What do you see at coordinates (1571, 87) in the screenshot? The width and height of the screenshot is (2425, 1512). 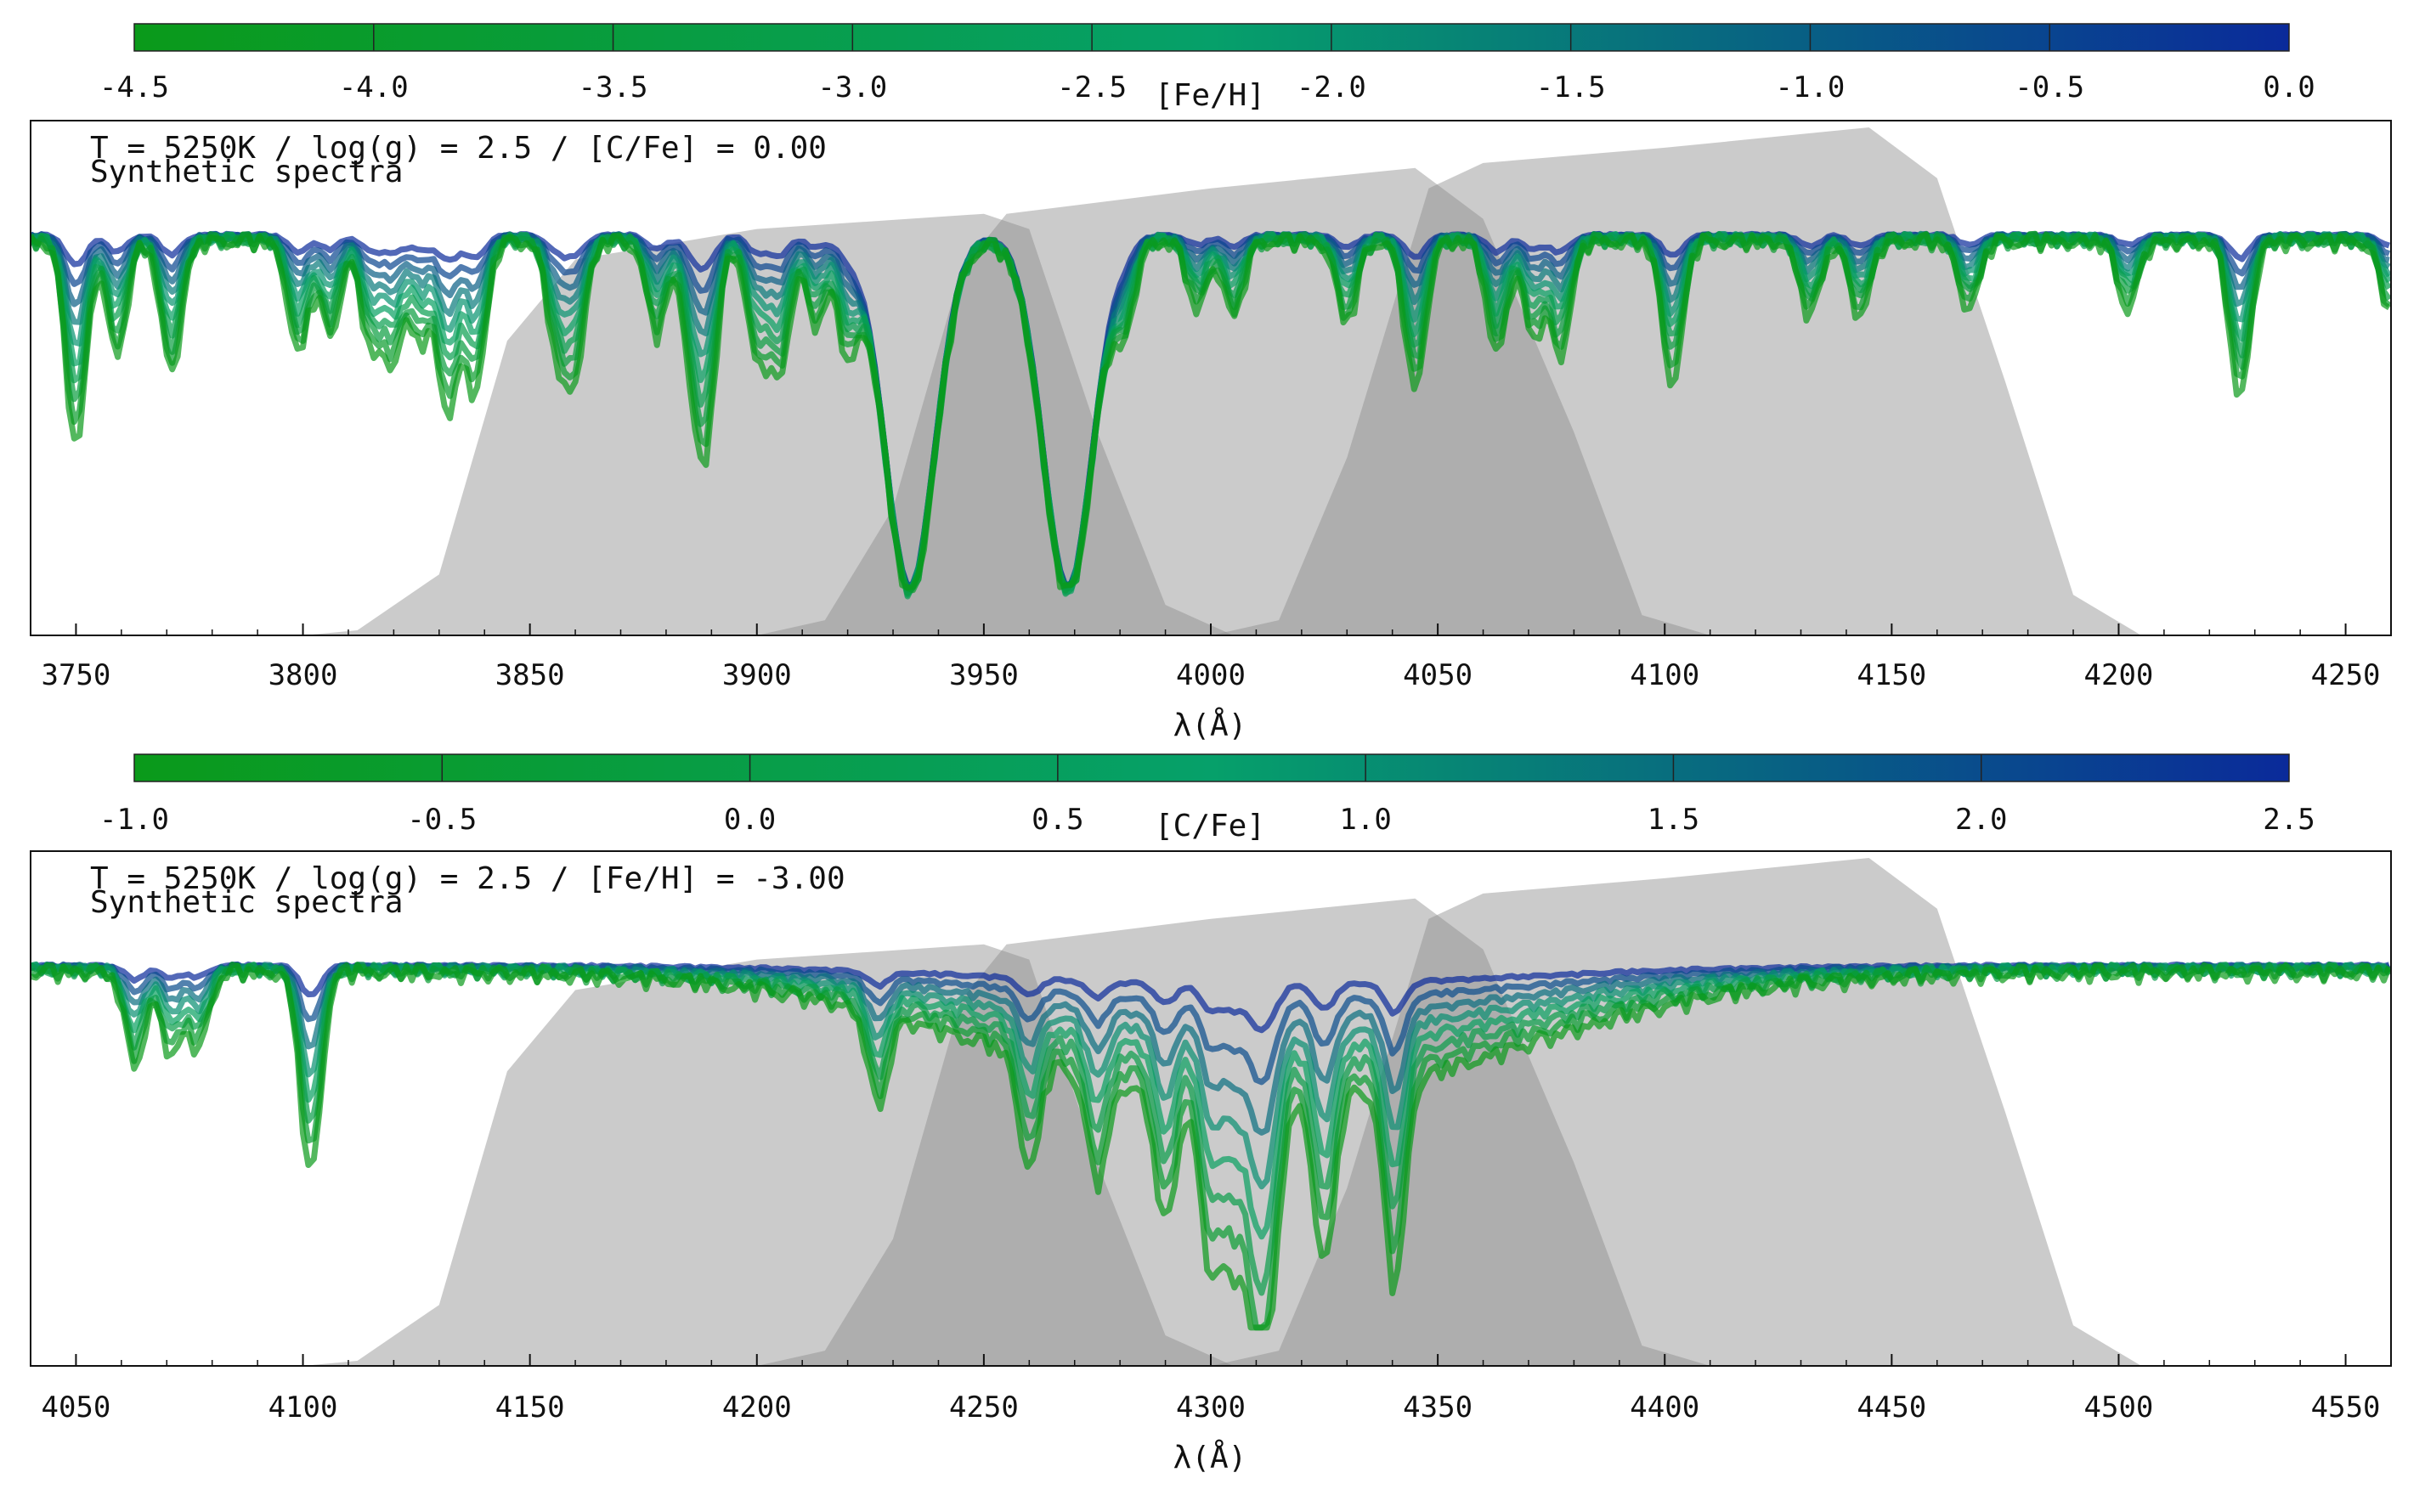 I see `colorbar-tick-label: -1.5` at bounding box center [1571, 87].